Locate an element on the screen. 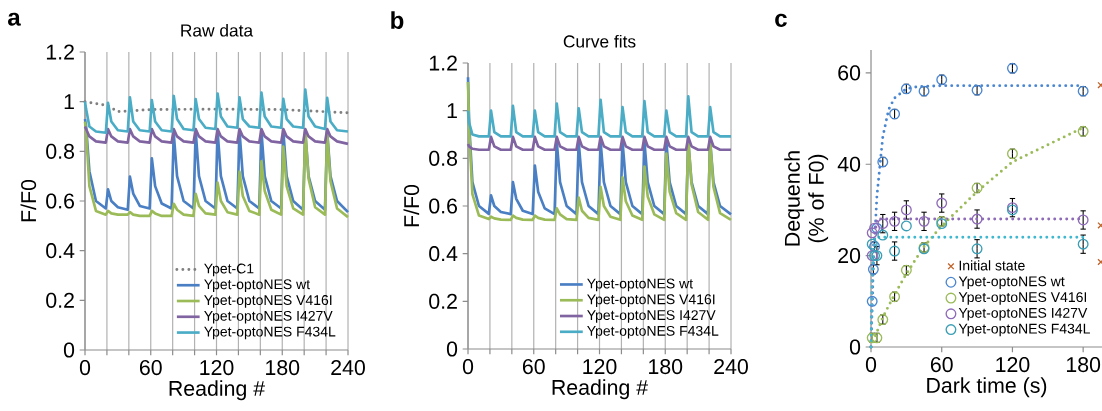 The image size is (1102, 411). text: a is located at coordinates (14, 19).